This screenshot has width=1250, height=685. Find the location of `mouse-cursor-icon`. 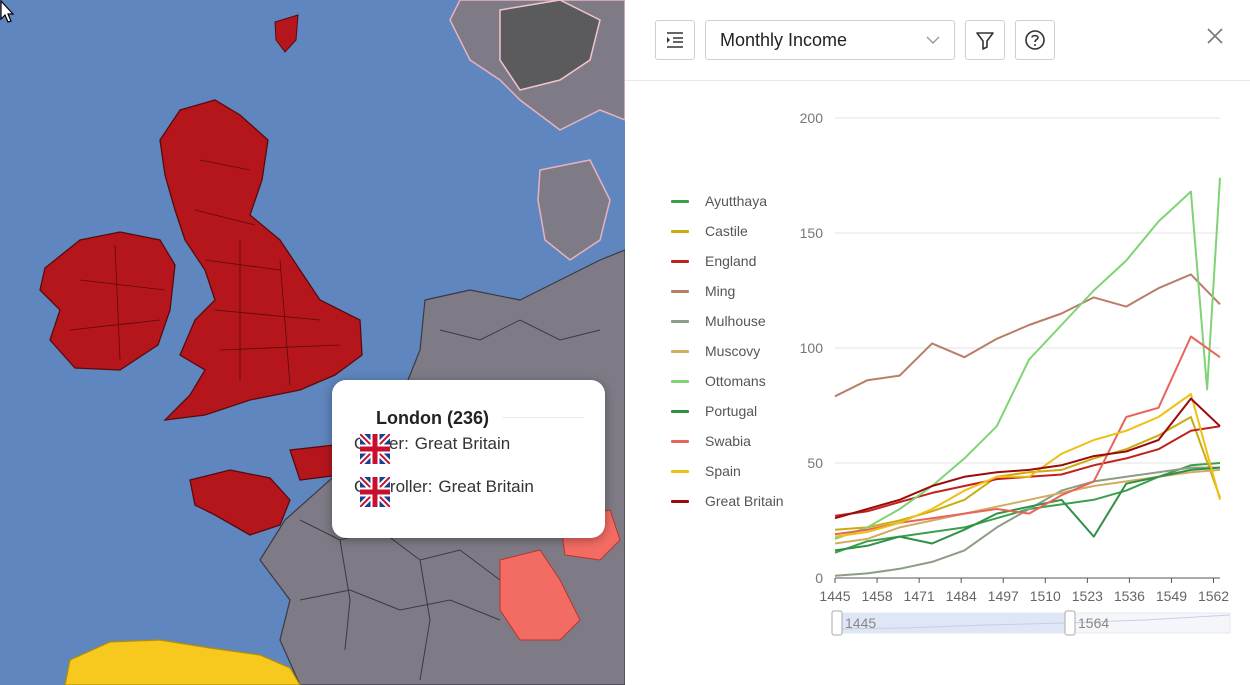

mouse-cursor-icon is located at coordinates (7, 11).